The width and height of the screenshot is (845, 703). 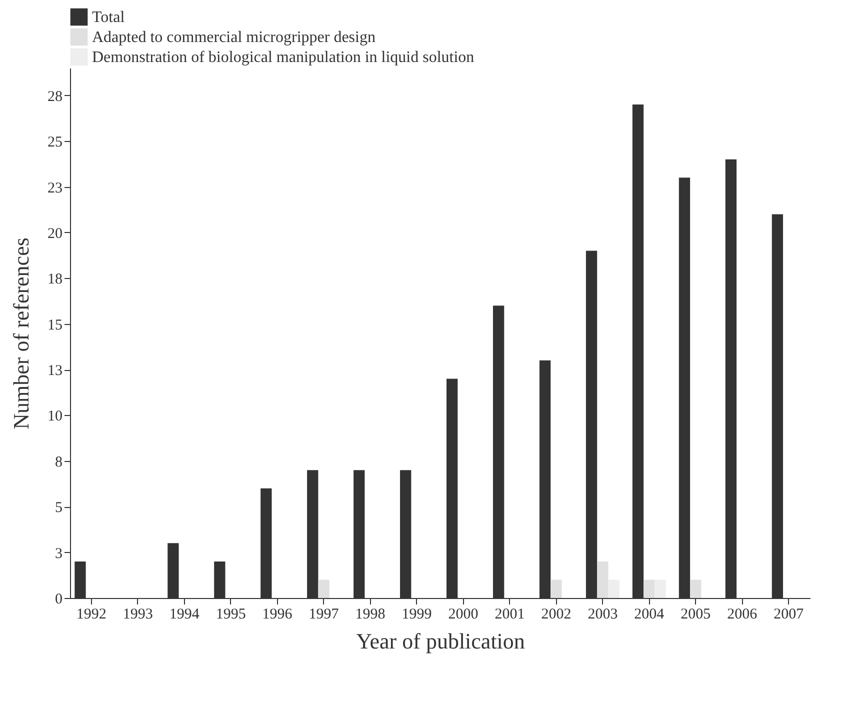 I want to click on x-tick-label: 1993, so click(x=137, y=614).